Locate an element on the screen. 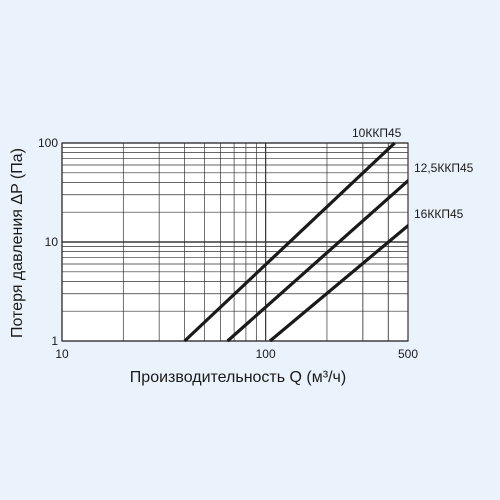 The width and height of the screenshot is (500, 500). x-tick-label: 500 is located at coordinates (408, 354).